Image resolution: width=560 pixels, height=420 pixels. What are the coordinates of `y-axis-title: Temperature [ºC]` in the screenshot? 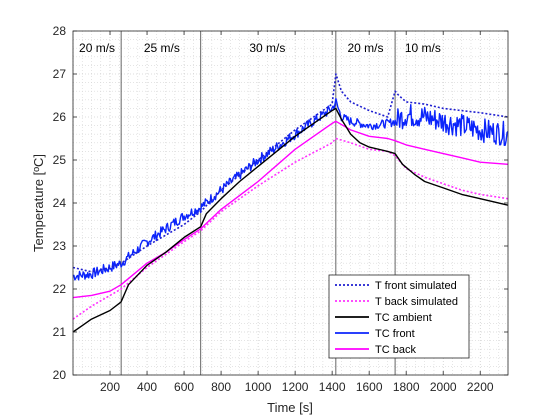 It's located at (38, 203).